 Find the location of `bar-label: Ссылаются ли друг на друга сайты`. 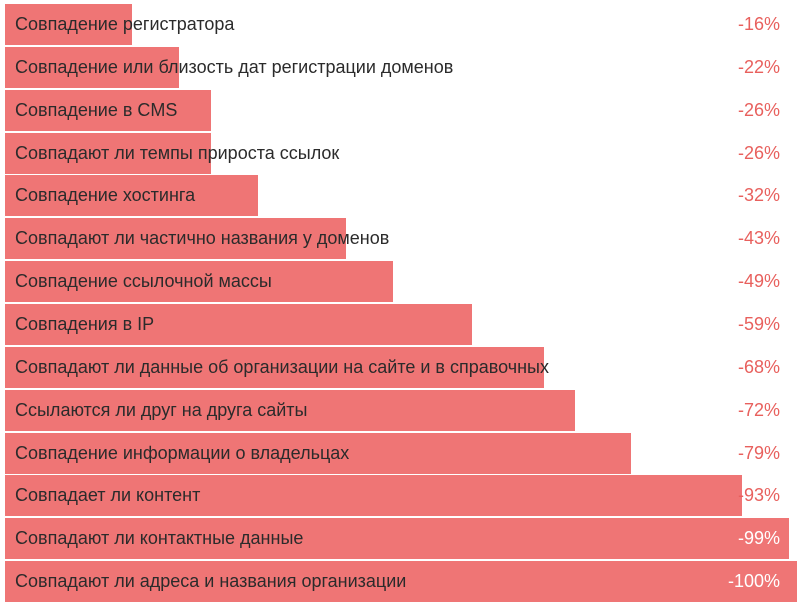

bar-label: Ссылаются ли друг на друга сайты is located at coordinates (161, 409).